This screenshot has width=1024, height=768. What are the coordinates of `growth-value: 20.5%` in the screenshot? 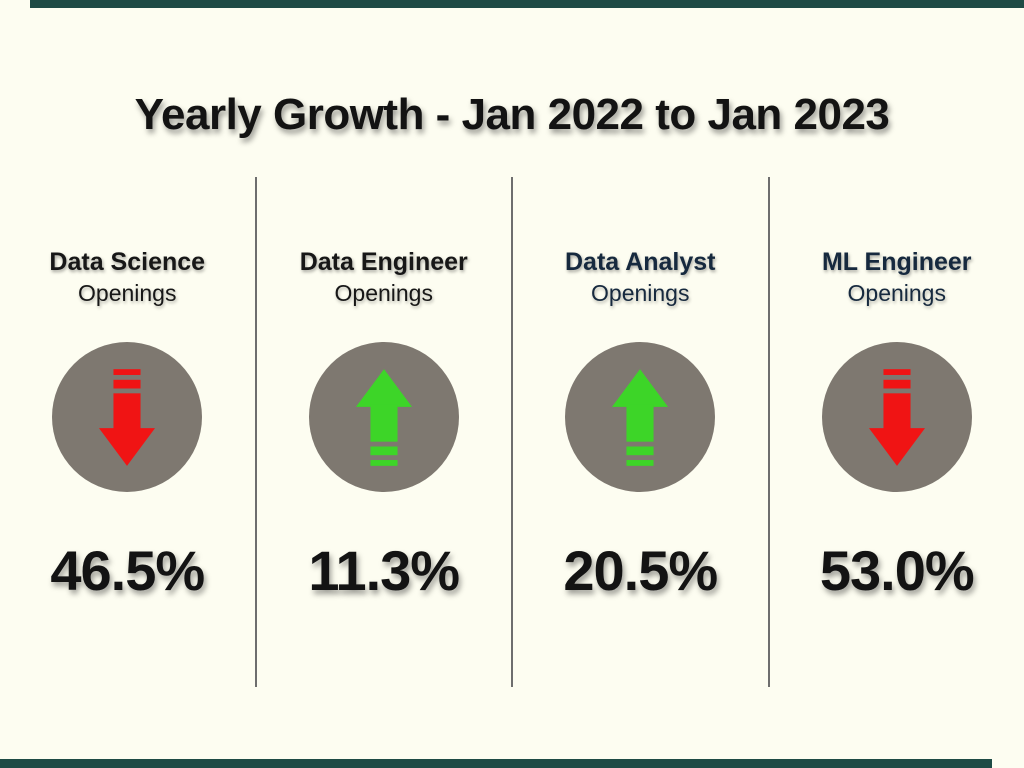 It's located at (640, 571).